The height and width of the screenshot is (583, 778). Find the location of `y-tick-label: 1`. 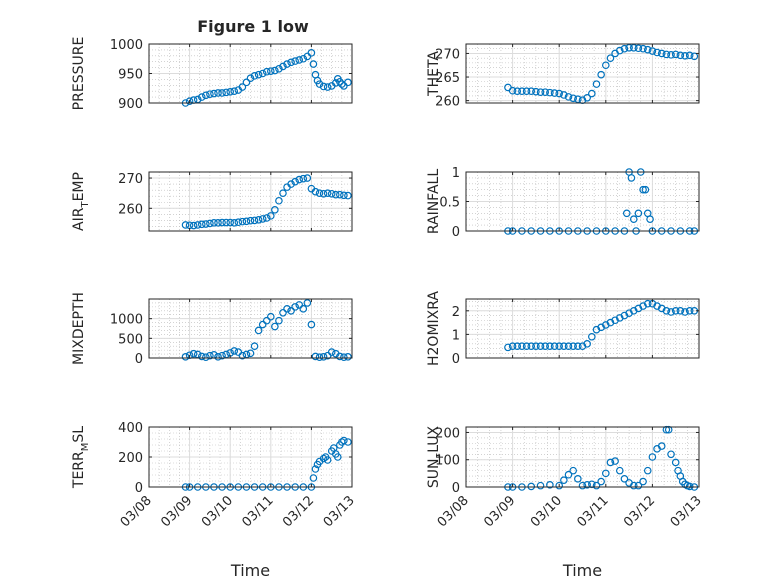

y-tick-label: 1 is located at coordinates (456, 173).